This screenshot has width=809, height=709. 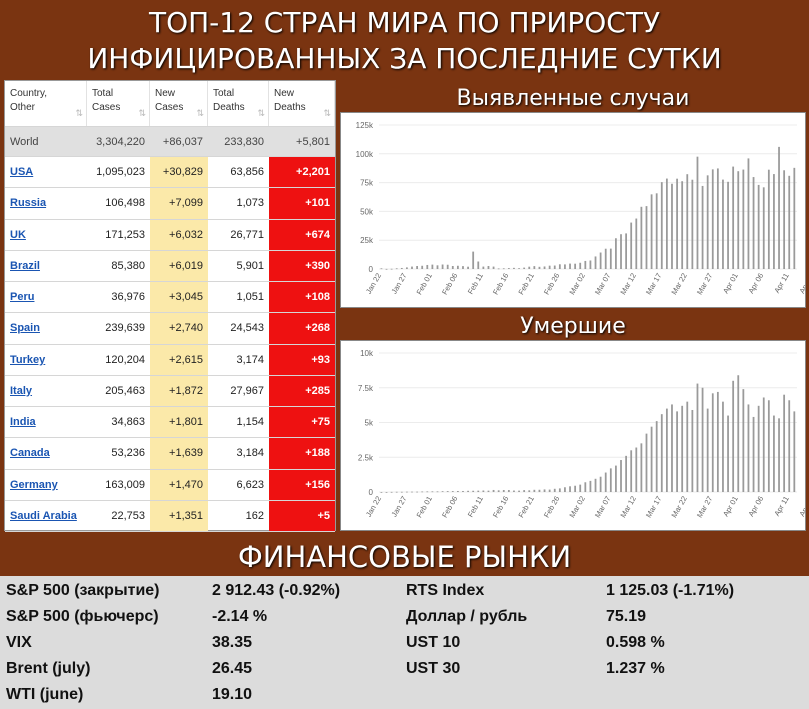 What do you see at coordinates (755, 507) in the screenshot?
I see `x-tick-label: Apr 06` at bounding box center [755, 507].